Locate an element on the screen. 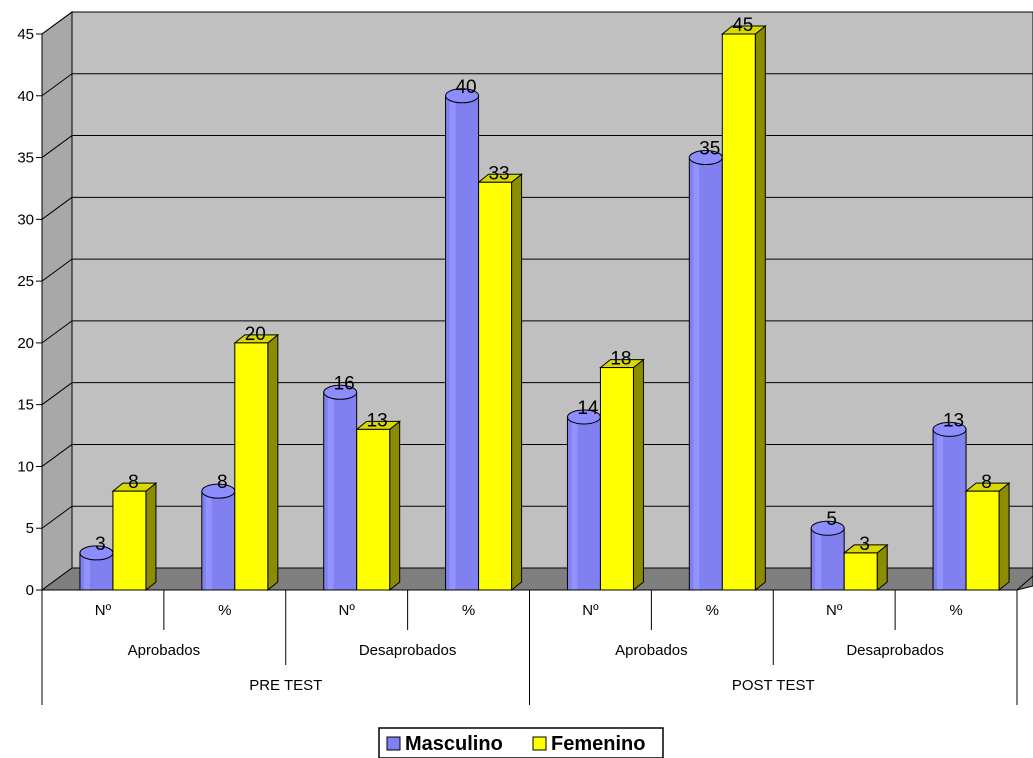 The height and width of the screenshot is (758, 1033). legend-label-femenino: Femenino is located at coordinates (598, 744).